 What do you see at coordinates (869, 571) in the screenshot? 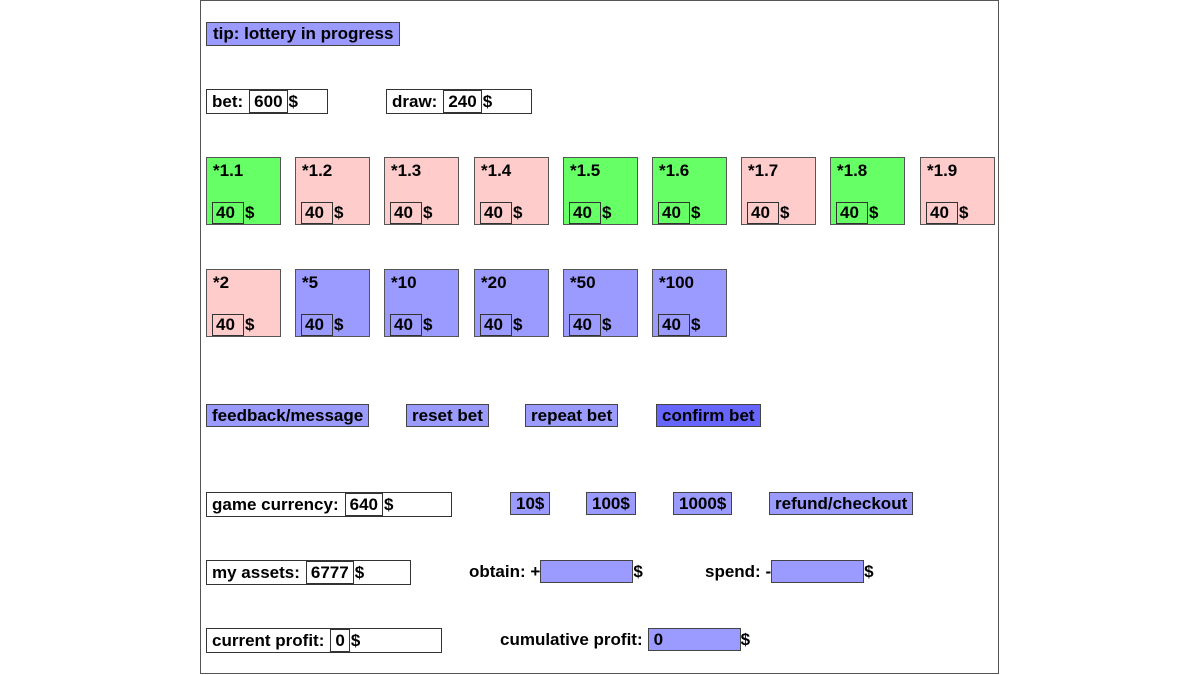
I see `spend-unit: $` at bounding box center [869, 571].